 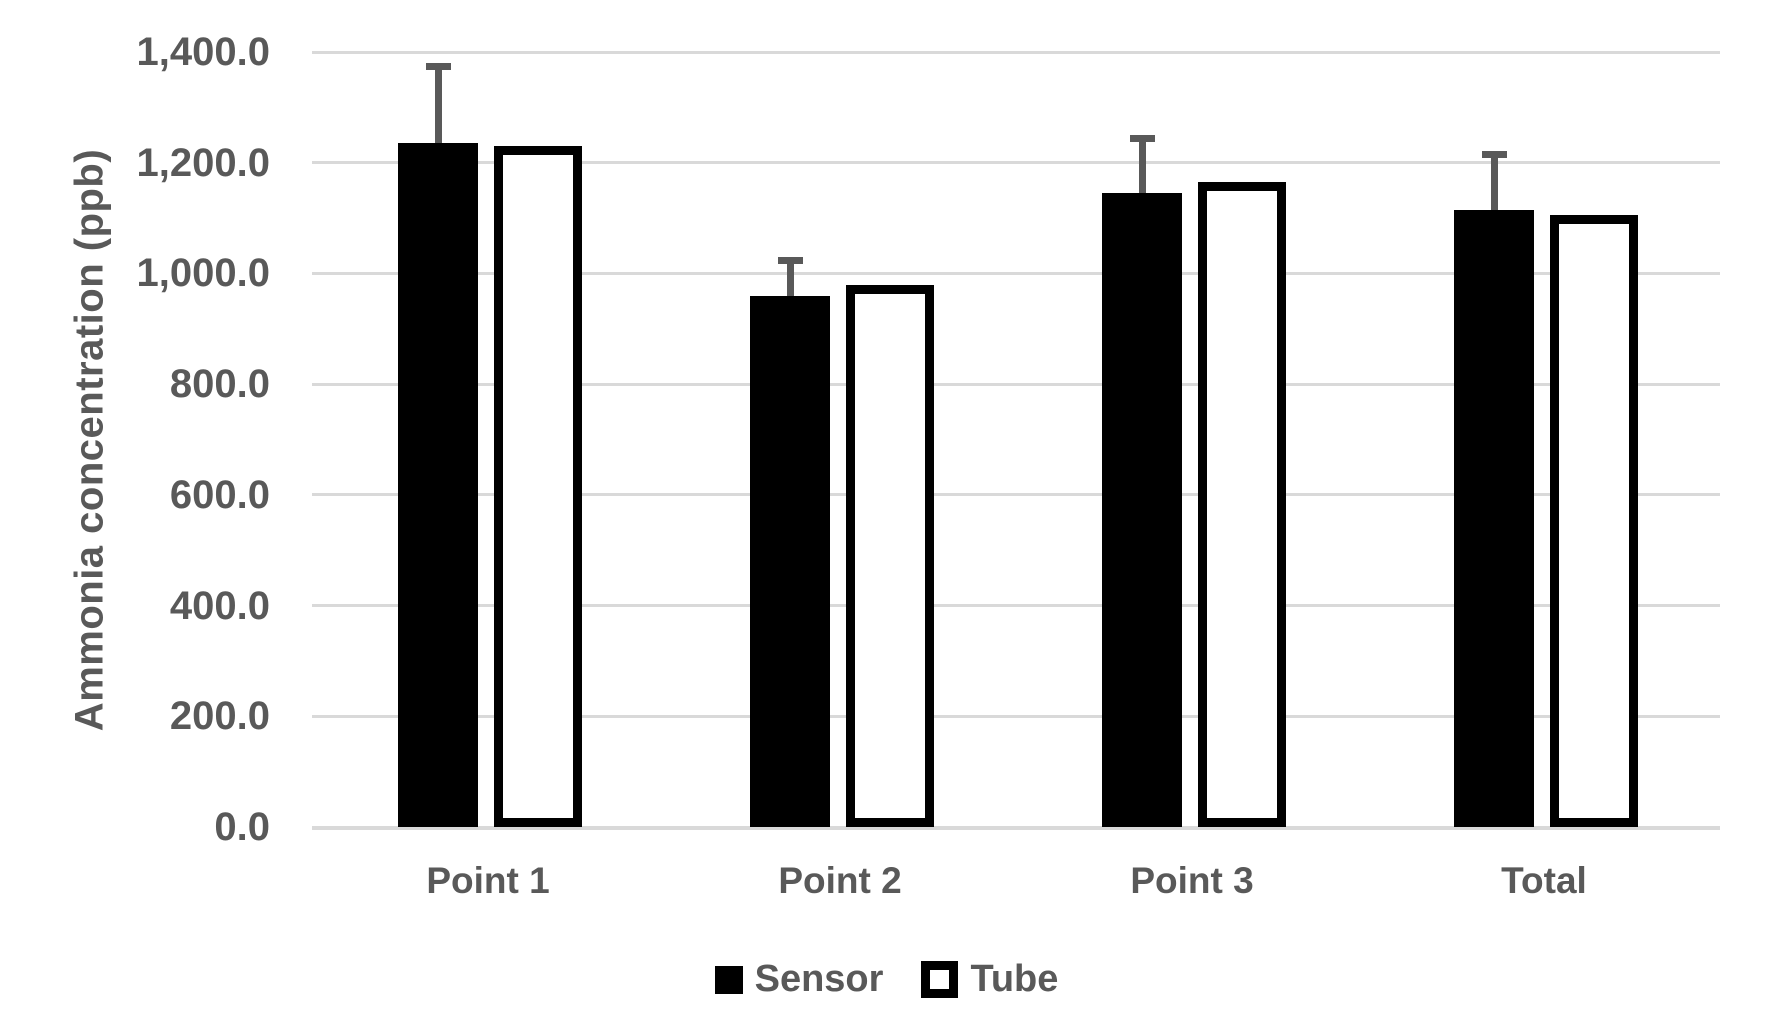 I want to click on legend-label-tube: Tube, so click(x=1014, y=979).